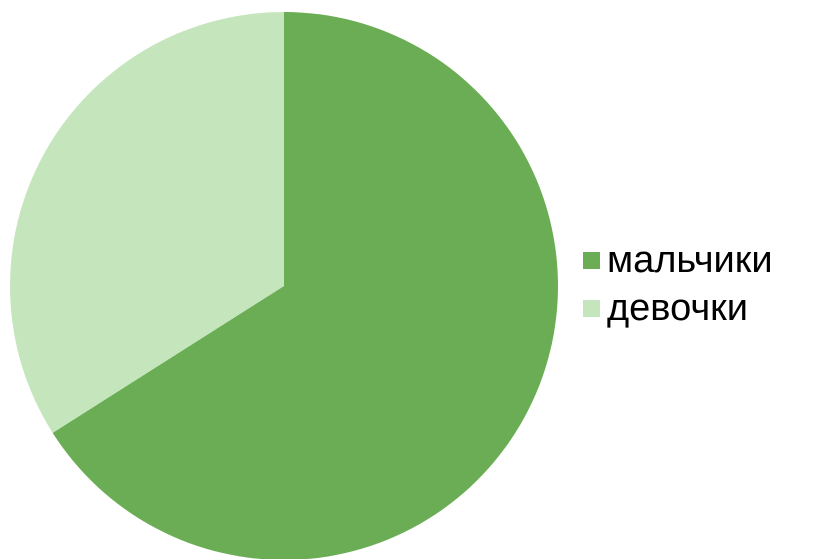 The height and width of the screenshot is (559, 823). Describe the element at coordinates (591, 308) in the screenshot. I see `legend-swatch-girls` at that location.